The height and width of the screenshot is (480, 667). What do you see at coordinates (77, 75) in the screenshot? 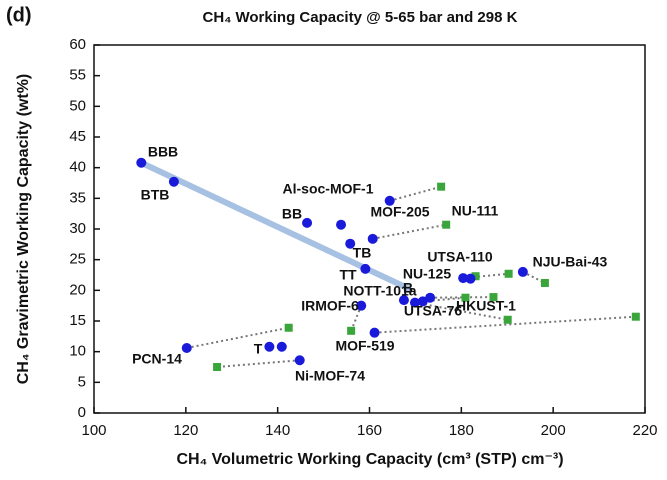
I see `y-tick-label: 55` at bounding box center [77, 75].